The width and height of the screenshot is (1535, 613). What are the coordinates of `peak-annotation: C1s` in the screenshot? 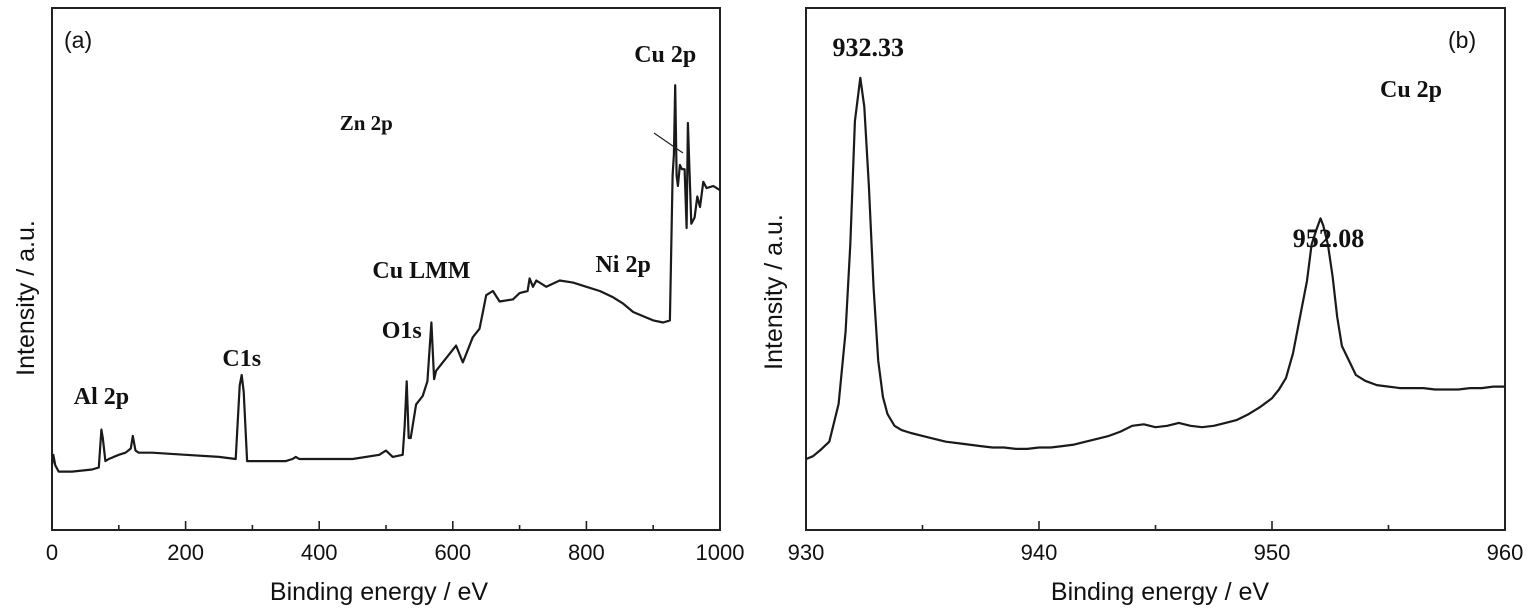 It's located at (241, 359).